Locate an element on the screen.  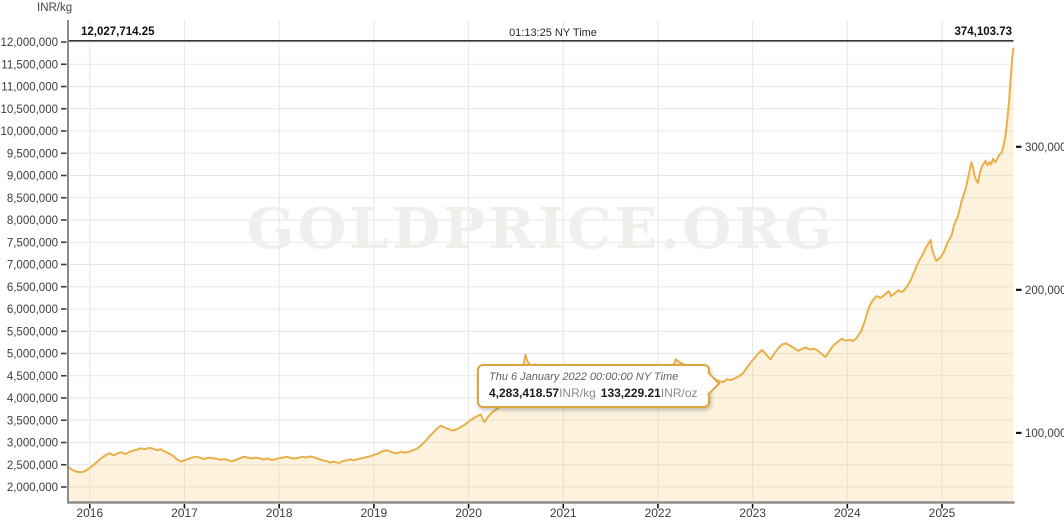
y-left-tick-label: 7,500,000 is located at coordinates (32, 243).